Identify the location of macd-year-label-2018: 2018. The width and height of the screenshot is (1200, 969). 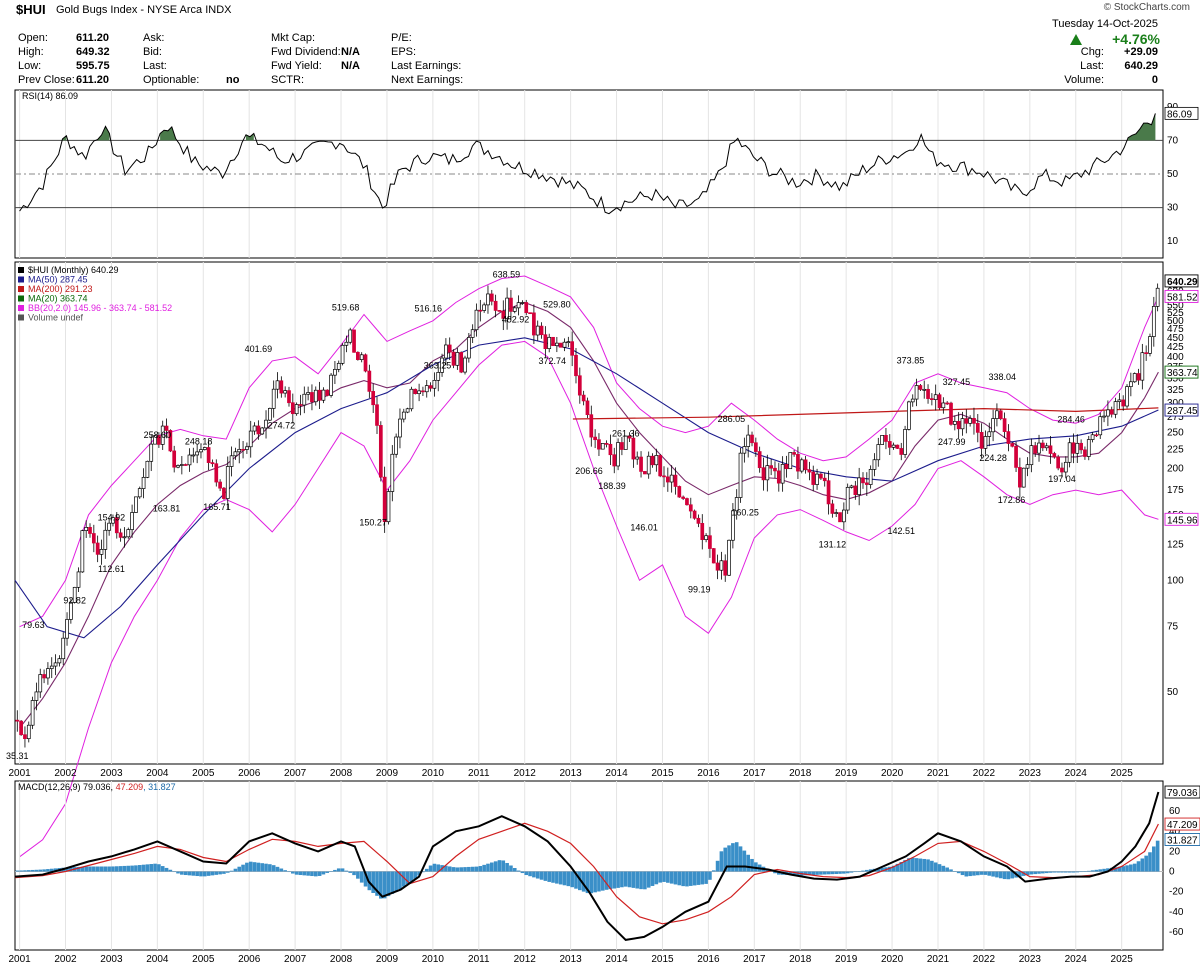
(800, 959).